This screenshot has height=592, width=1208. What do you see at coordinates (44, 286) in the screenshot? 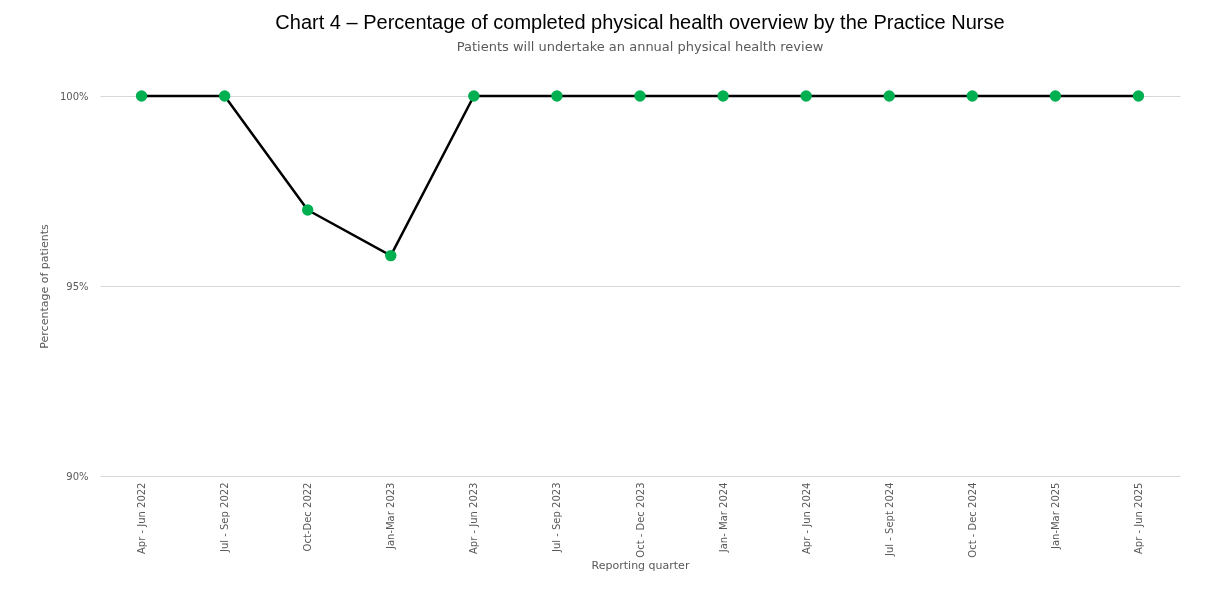
I see `y-axis-title: Percentage of patients` at bounding box center [44, 286].